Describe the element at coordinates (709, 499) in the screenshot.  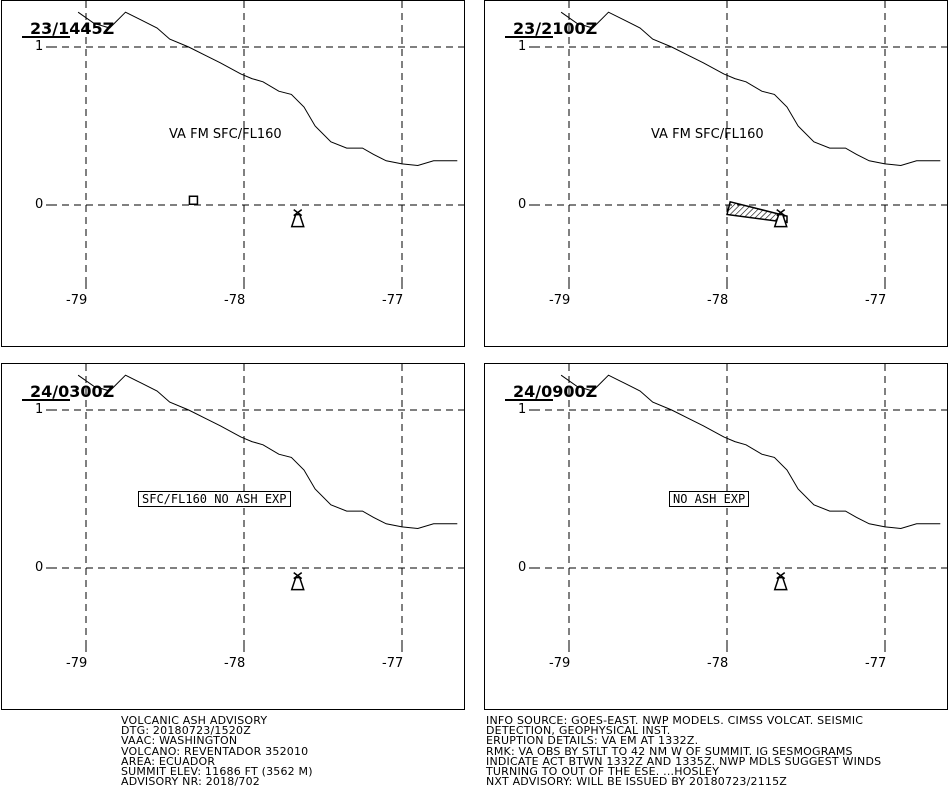
I see `ash-forecast-box: NO ASH EXP` at that location.